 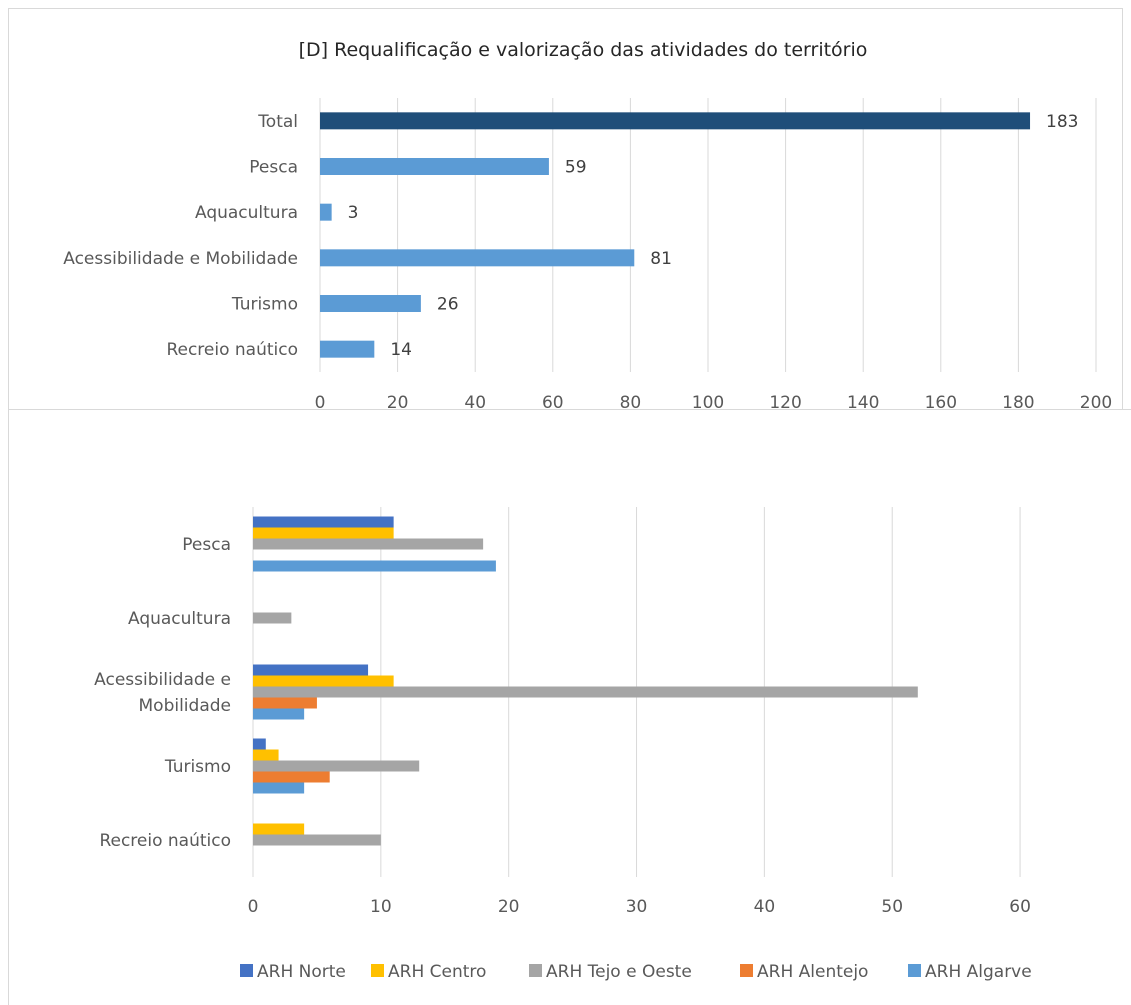 I want to click on chart-top-data-label: 14, so click(x=401, y=350).